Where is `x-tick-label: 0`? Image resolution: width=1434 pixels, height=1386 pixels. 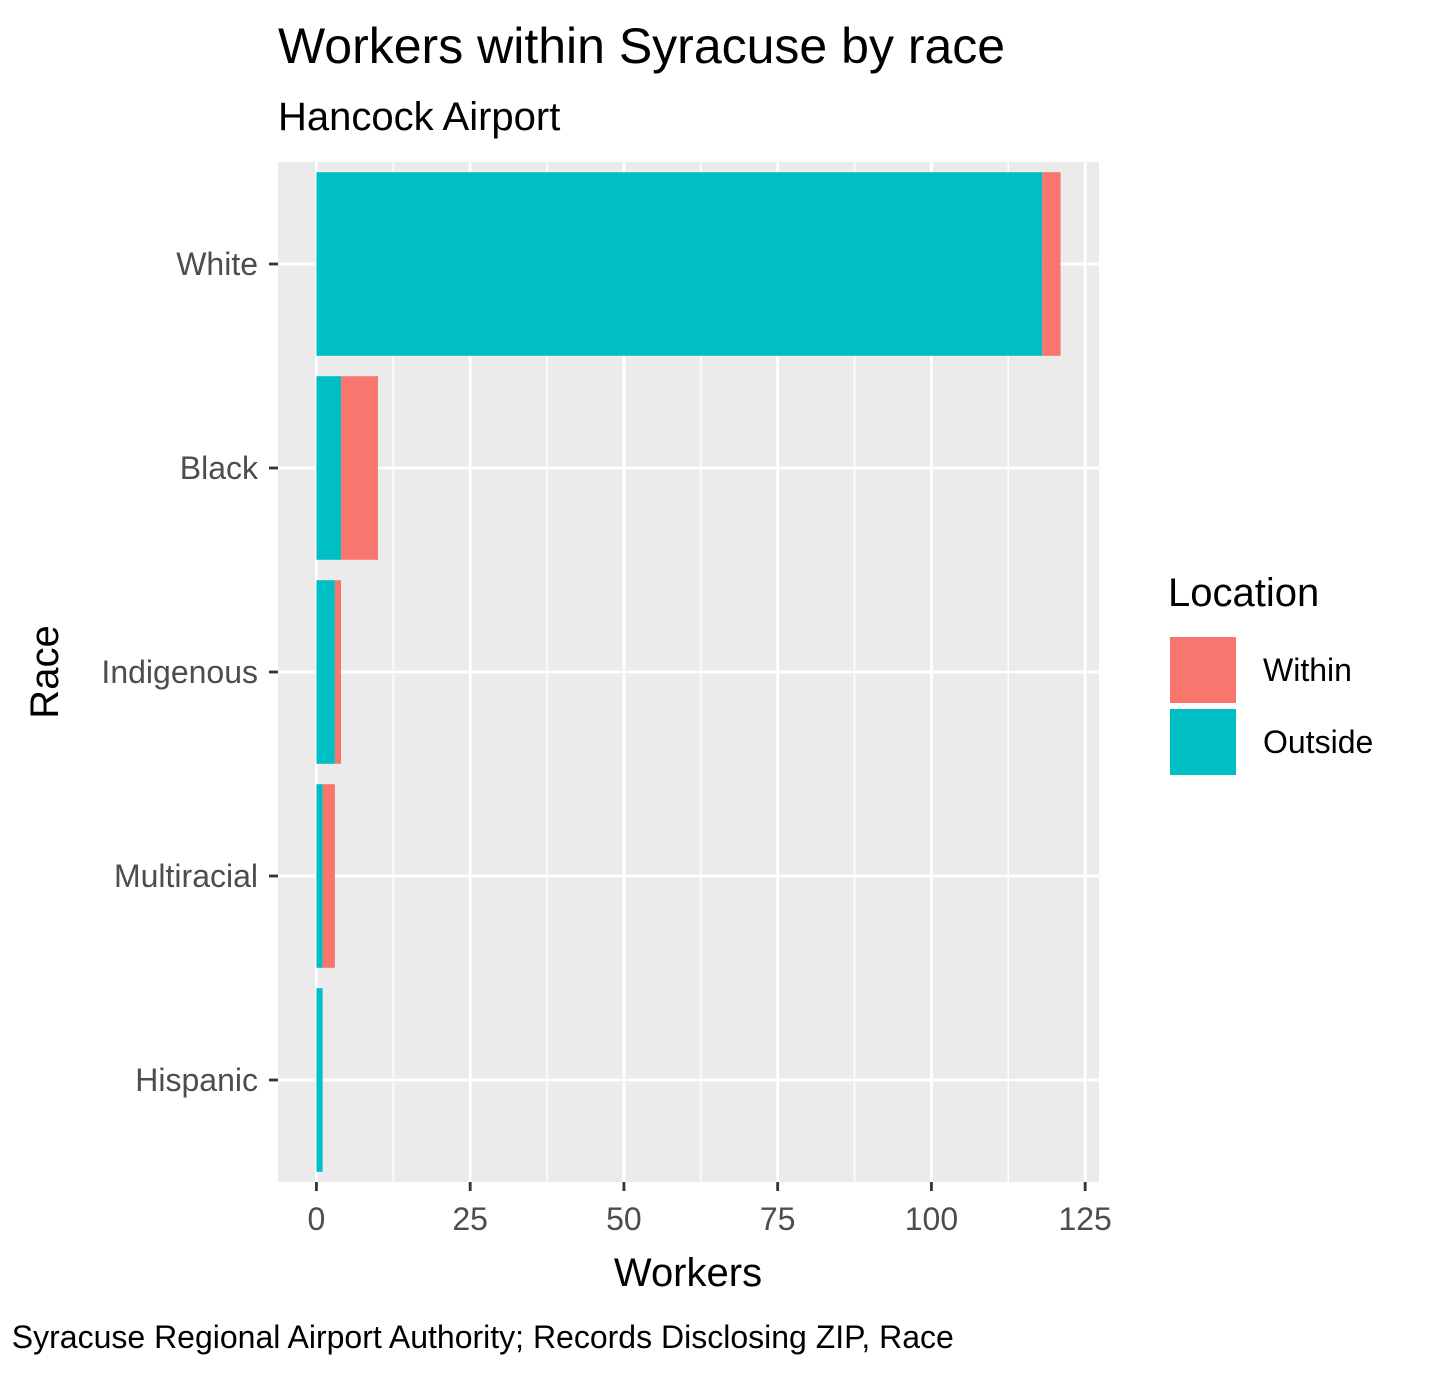
x-tick-label: 0 is located at coordinates (317, 1219).